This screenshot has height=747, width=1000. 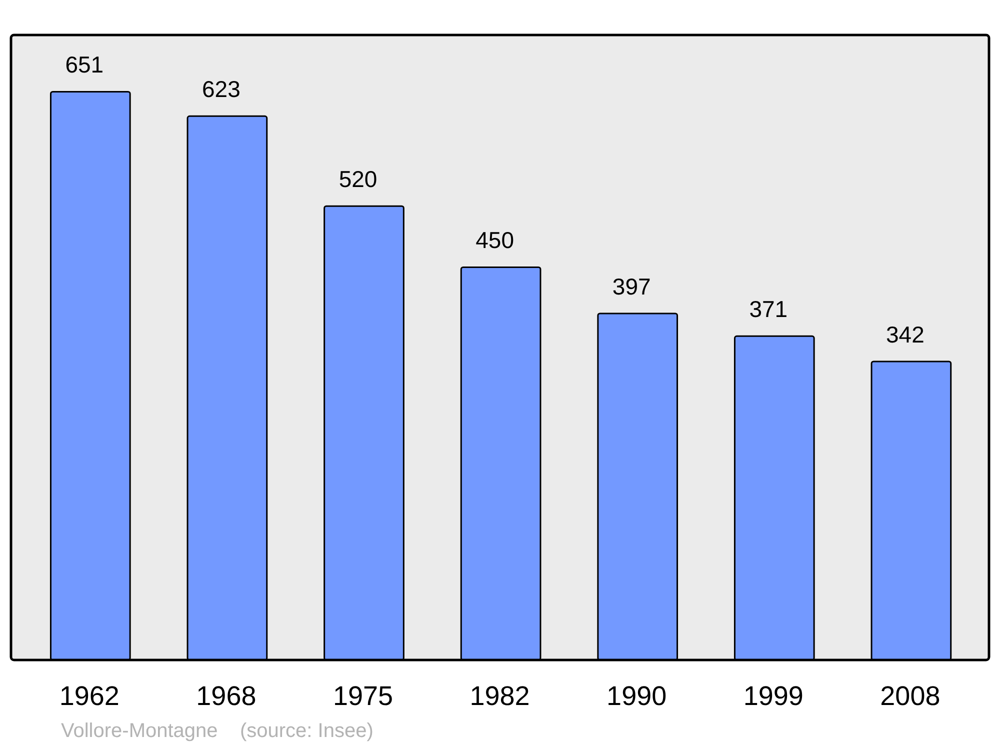 What do you see at coordinates (636, 696) in the screenshot?
I see `x-tick-label: 1990` at bounding box center [636, 696].